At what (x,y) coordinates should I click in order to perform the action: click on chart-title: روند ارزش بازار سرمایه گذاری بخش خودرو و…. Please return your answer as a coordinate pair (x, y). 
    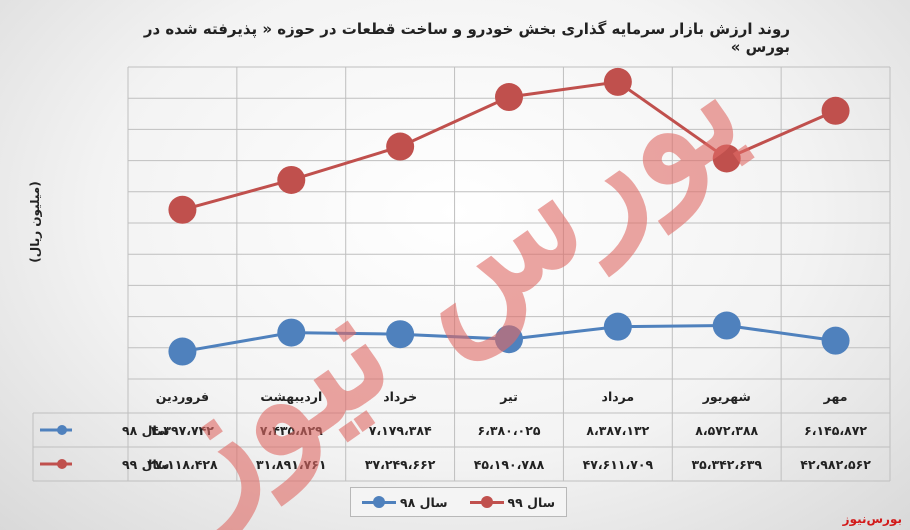
    Looking at the image, I should click on (466, 38).